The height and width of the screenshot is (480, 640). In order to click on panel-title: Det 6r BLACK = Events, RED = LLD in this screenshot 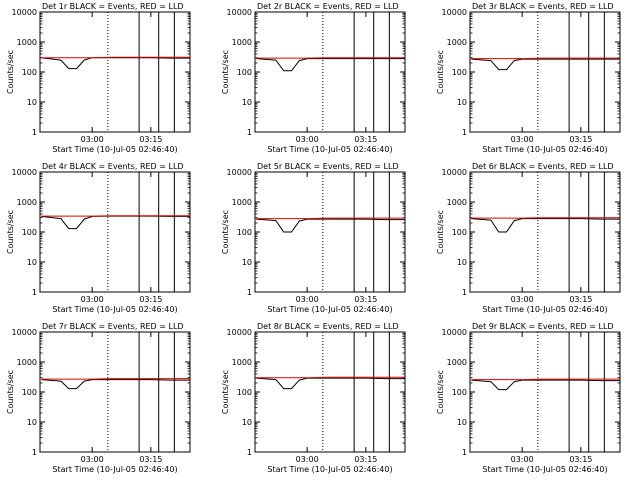, I will do `click(543, 166)`.